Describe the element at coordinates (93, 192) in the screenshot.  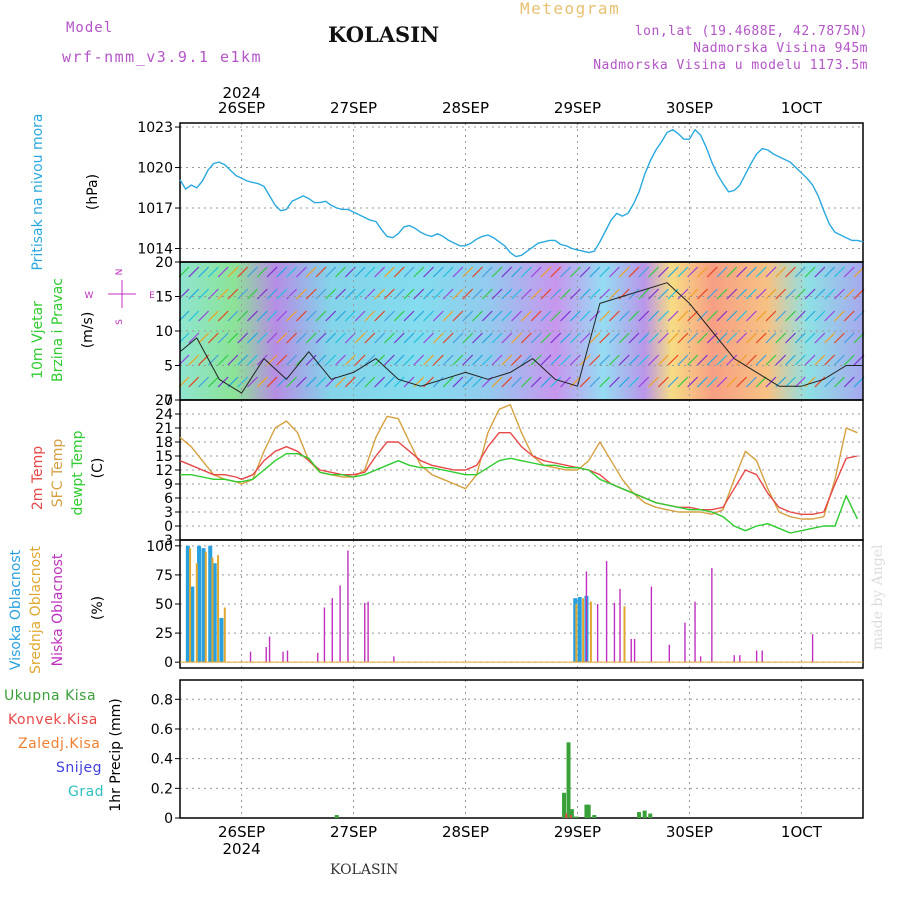
I see `pressure-unit: (hPa)` at that location.